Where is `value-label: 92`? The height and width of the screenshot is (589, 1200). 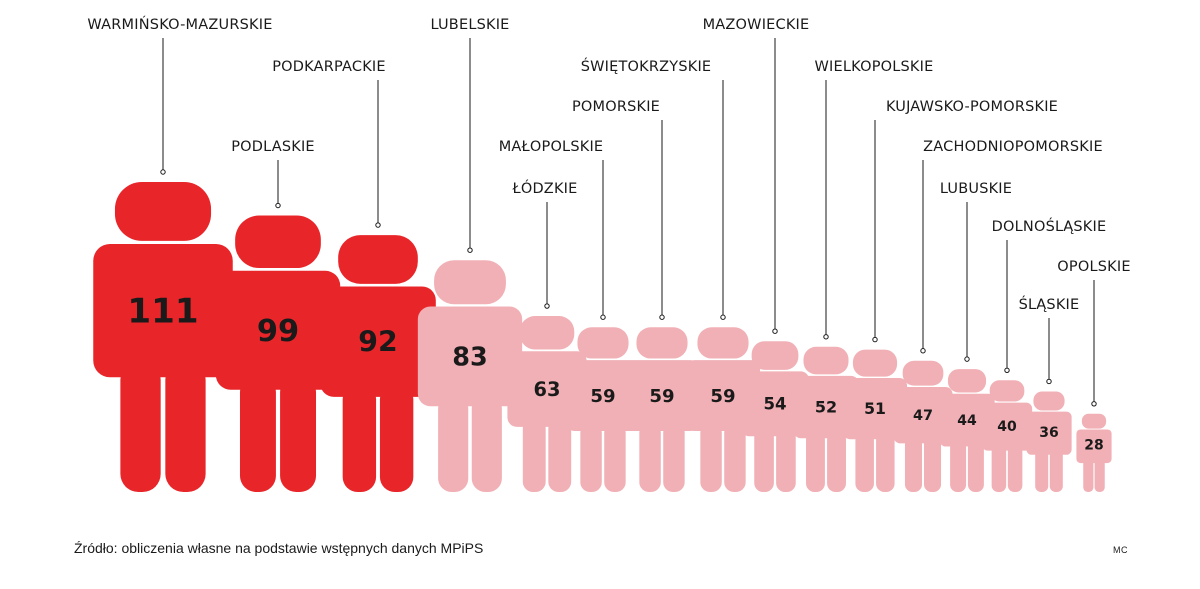 value-label: 92 is located at coordinates (377, 342).